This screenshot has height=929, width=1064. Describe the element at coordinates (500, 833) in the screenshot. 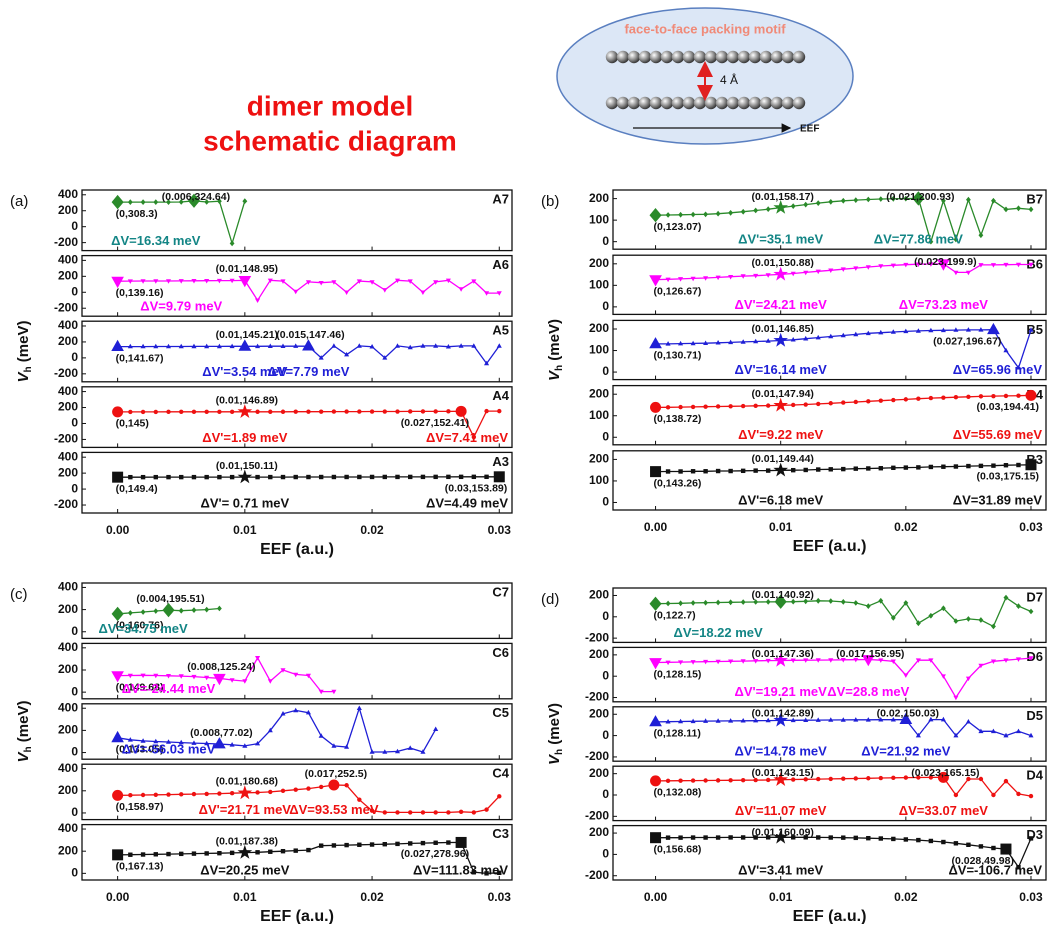

I see `subplot-title: C3` at that location.